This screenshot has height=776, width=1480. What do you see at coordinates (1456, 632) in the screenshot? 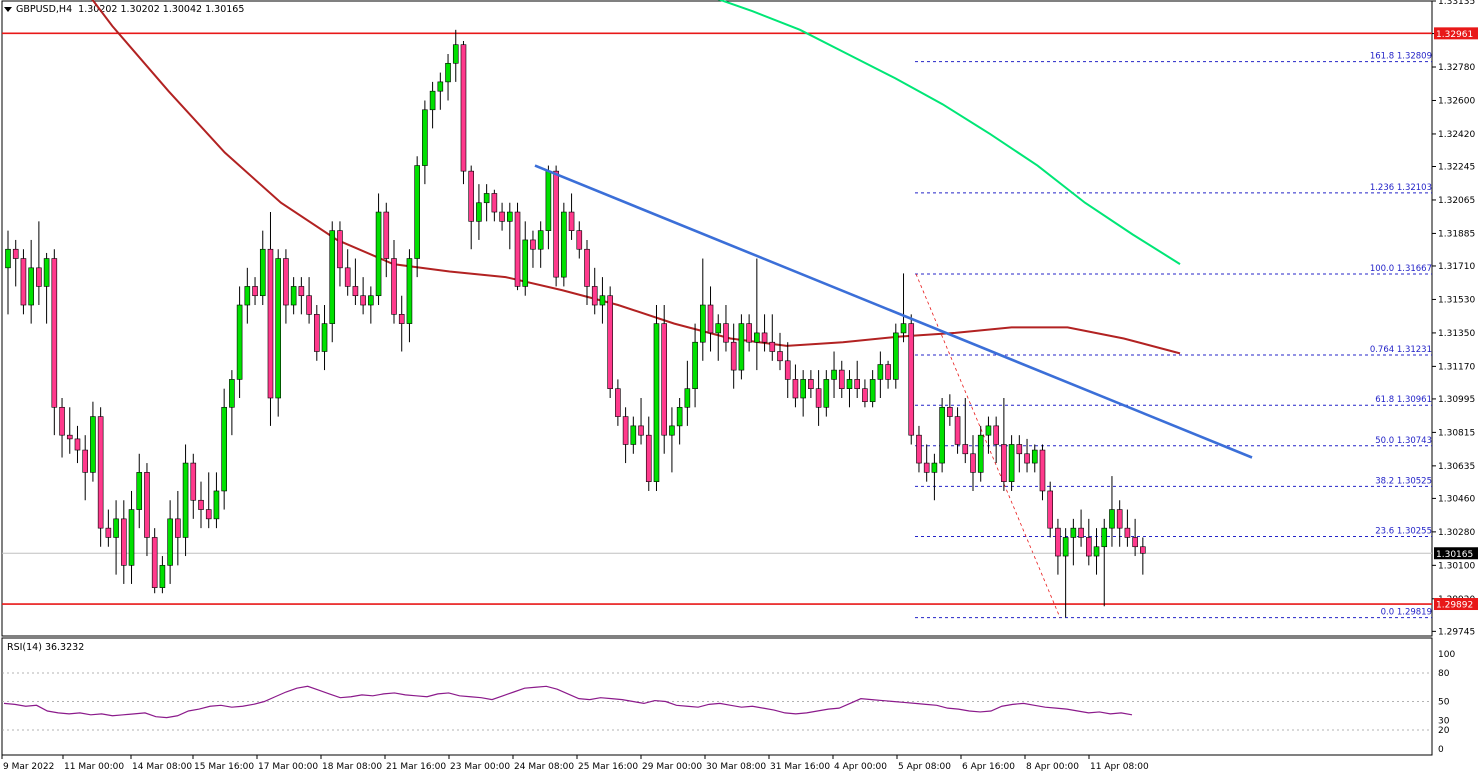
I see `price-tick-label: 1.29745` at bounding box center [1456, 632].